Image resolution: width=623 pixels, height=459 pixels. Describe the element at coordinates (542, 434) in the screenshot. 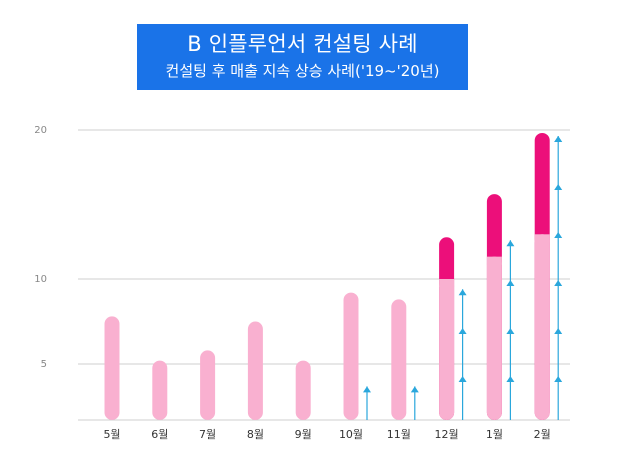

I see `x-tick-label: 2월` at that location.